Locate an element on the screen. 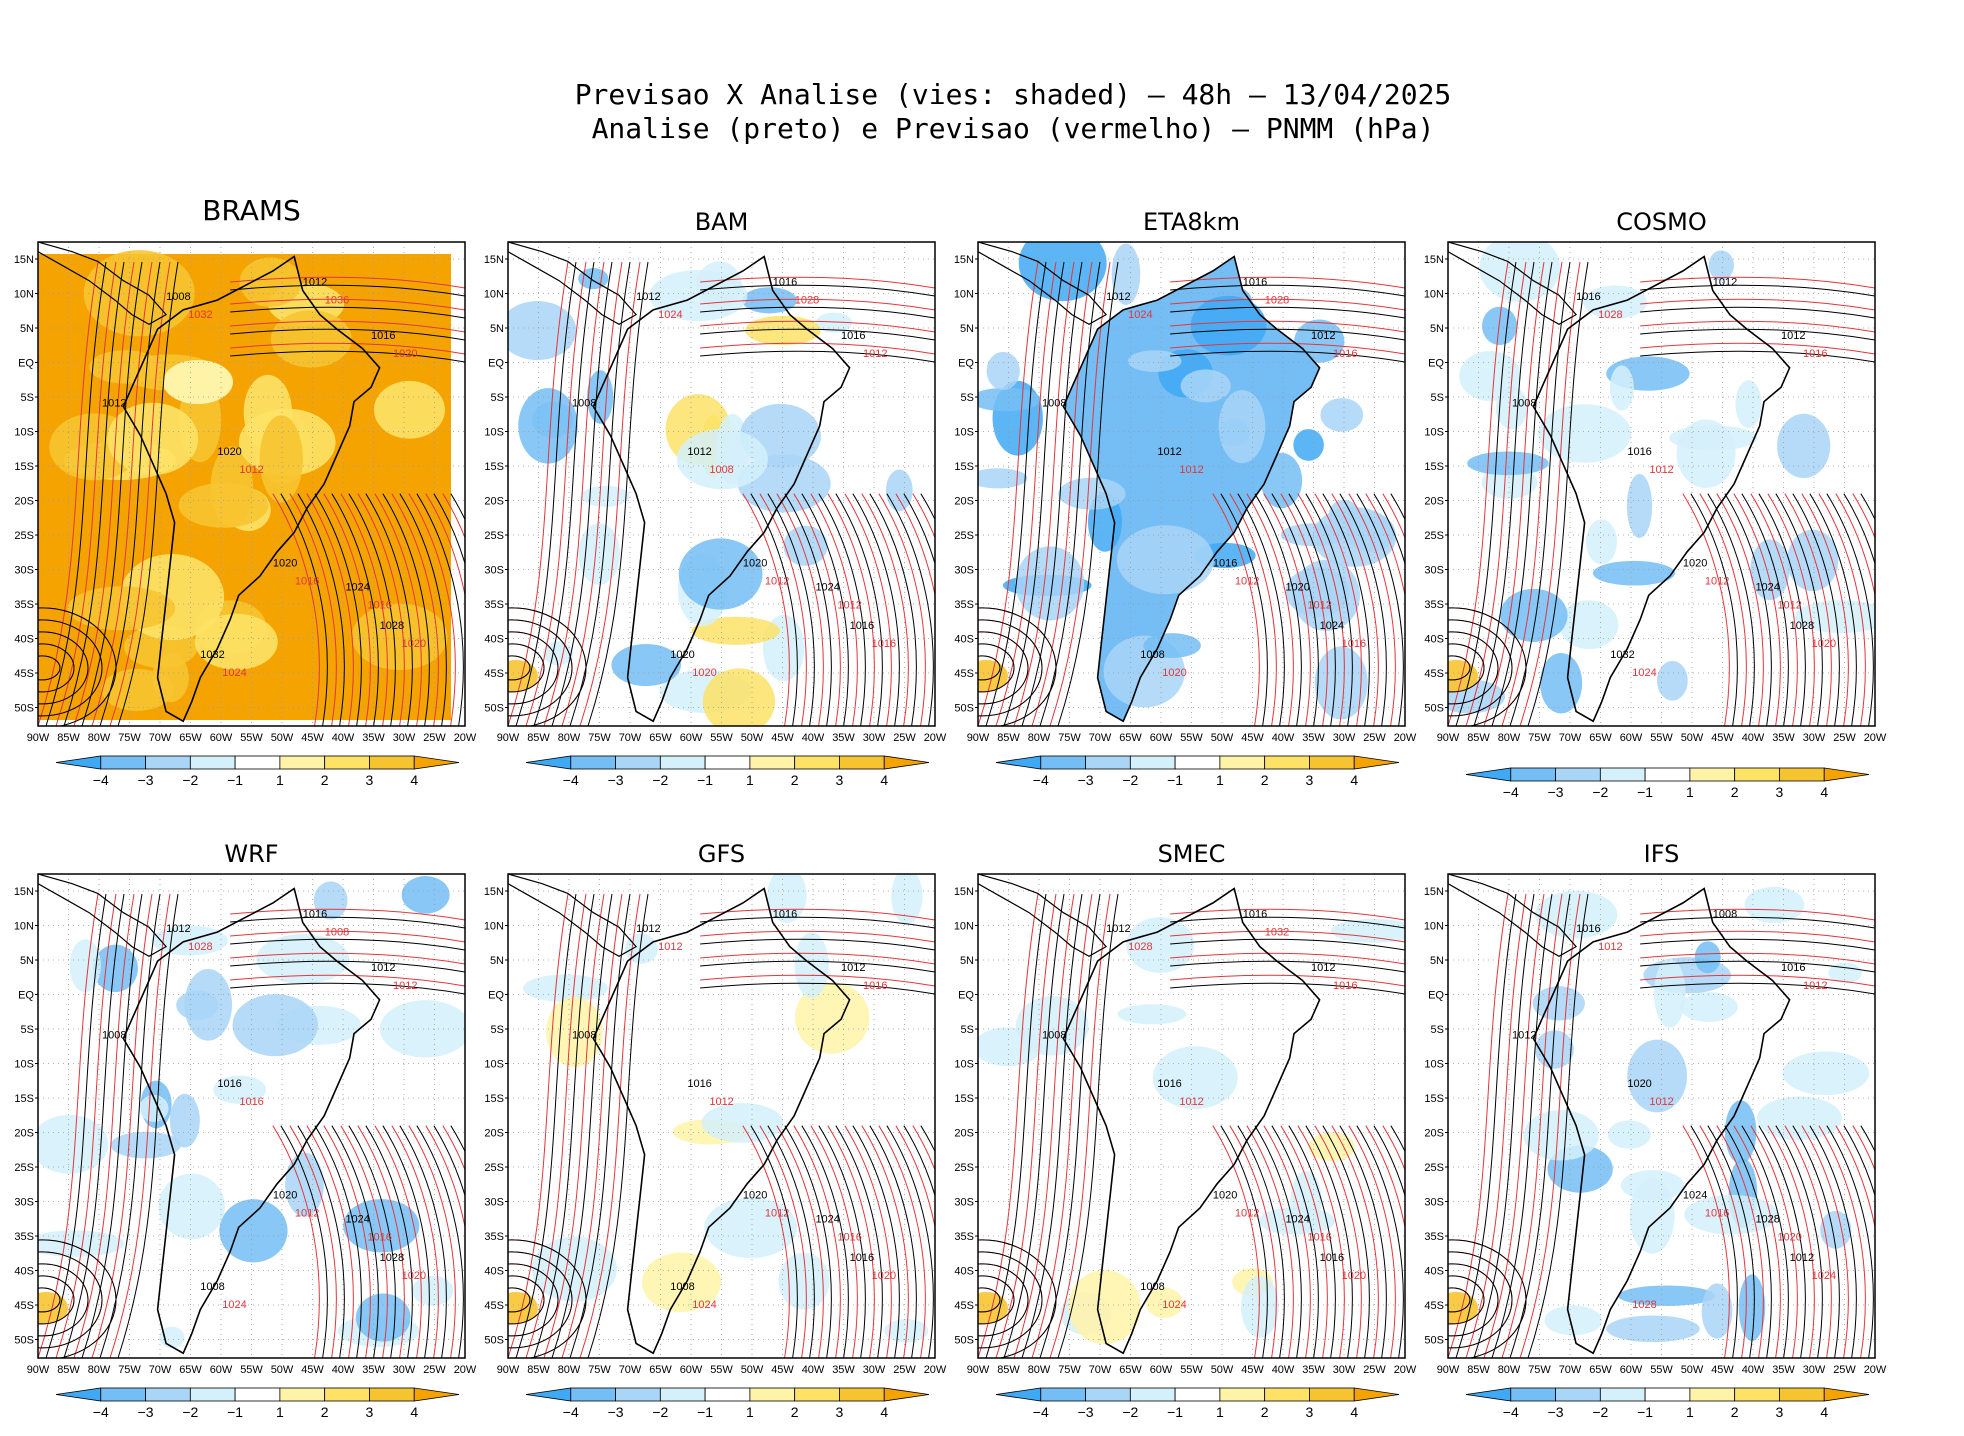  central-america-outline is located at coordinates (573, 915).